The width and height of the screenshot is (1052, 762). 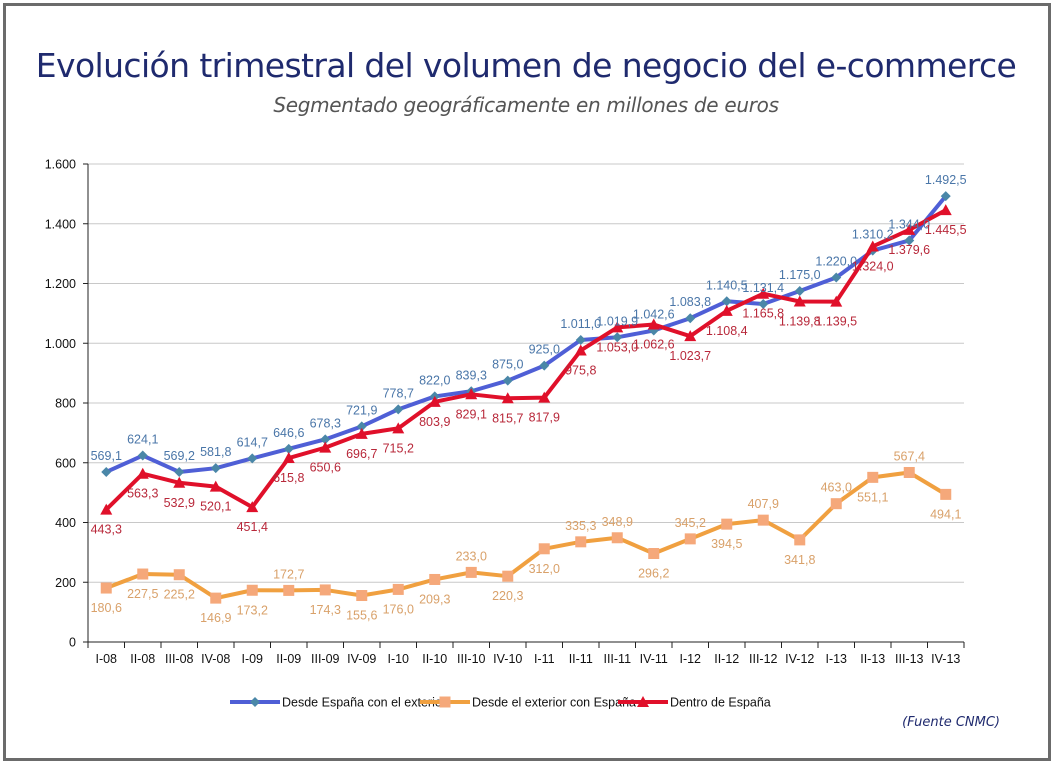 I want to click on y-tick-label: 1.200, so click(x=60, y=284).